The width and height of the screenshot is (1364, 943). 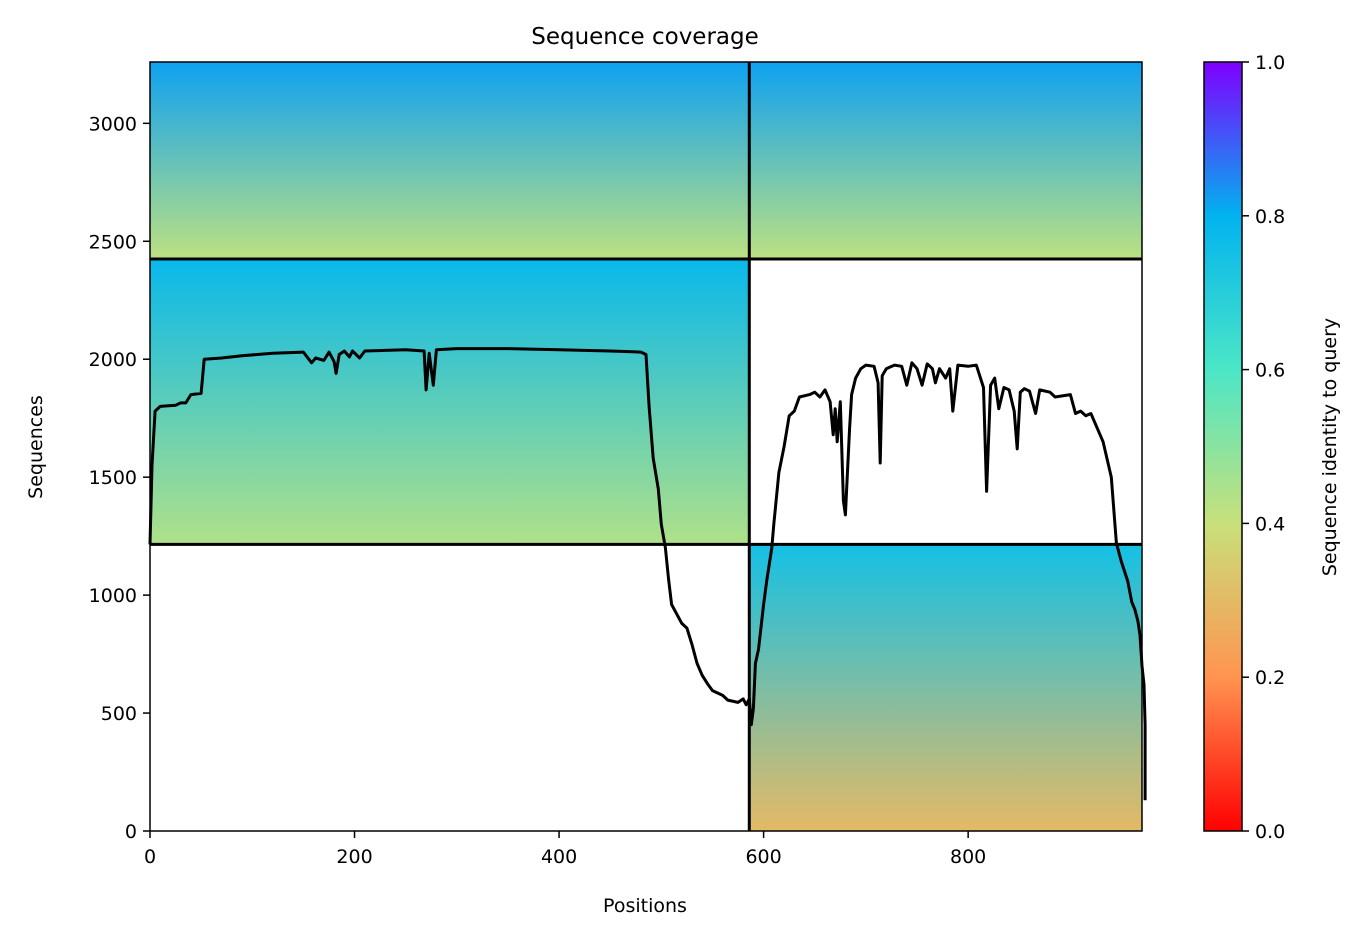 What do you see at coordinates (131, 832) in the screenshot?
I see `y-tick-label: 0` at bounding box center [131, 832].